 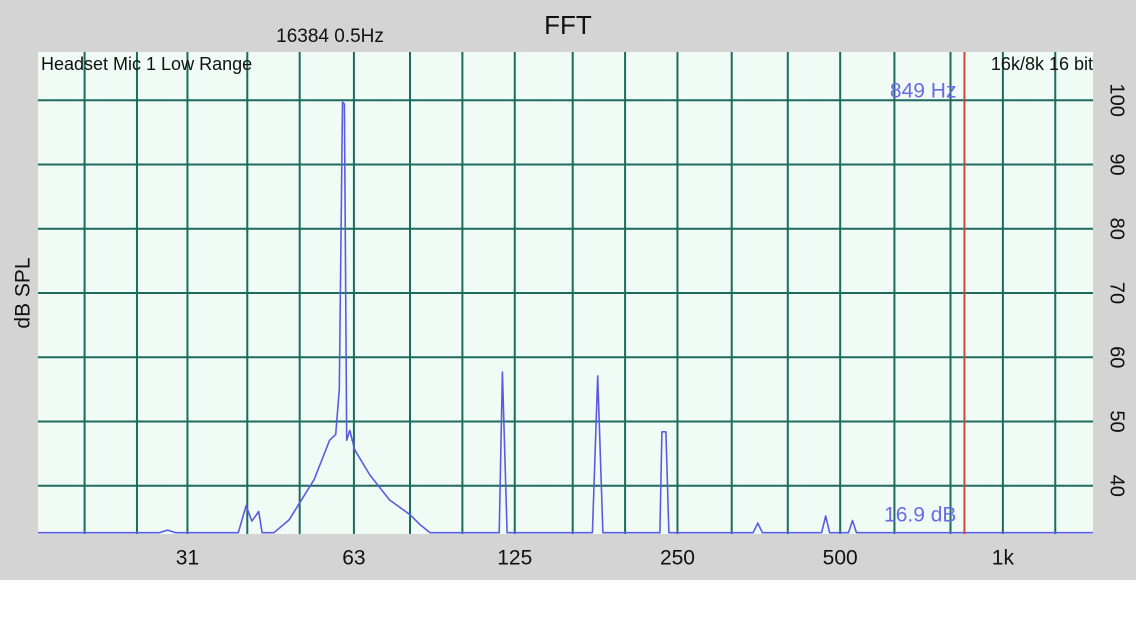 I want to click on y-tick-label: 70, so click(x=1117, y=293).